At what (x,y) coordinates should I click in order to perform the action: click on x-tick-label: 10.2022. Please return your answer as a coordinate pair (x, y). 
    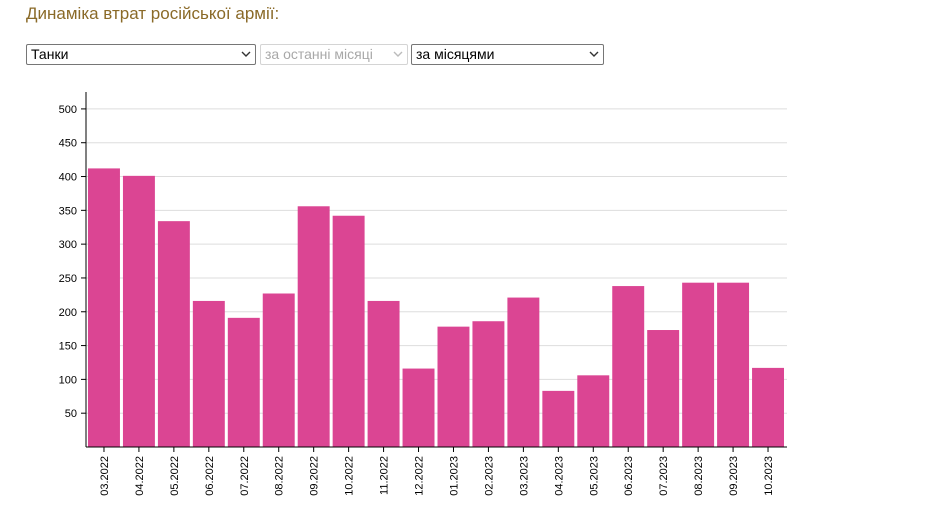
    Looking at the image, I should click on (350, 476).